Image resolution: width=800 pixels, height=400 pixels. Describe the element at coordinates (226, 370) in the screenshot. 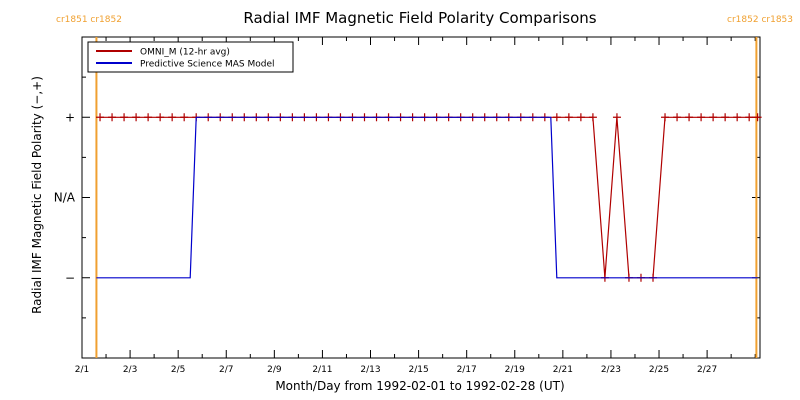

I see `x-tick-label: 2/7` at that location.